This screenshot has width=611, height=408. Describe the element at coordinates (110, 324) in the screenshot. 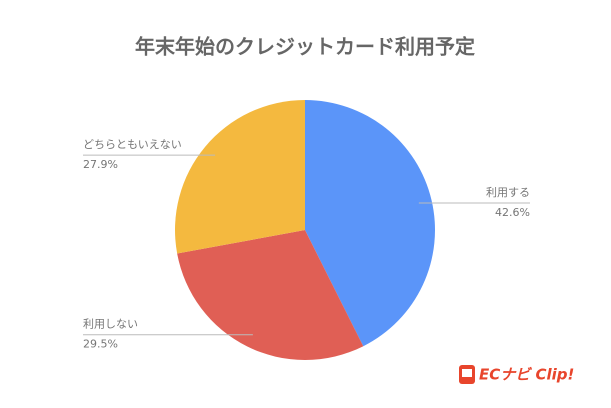

I see `slice-label: 利用しない` at that location.